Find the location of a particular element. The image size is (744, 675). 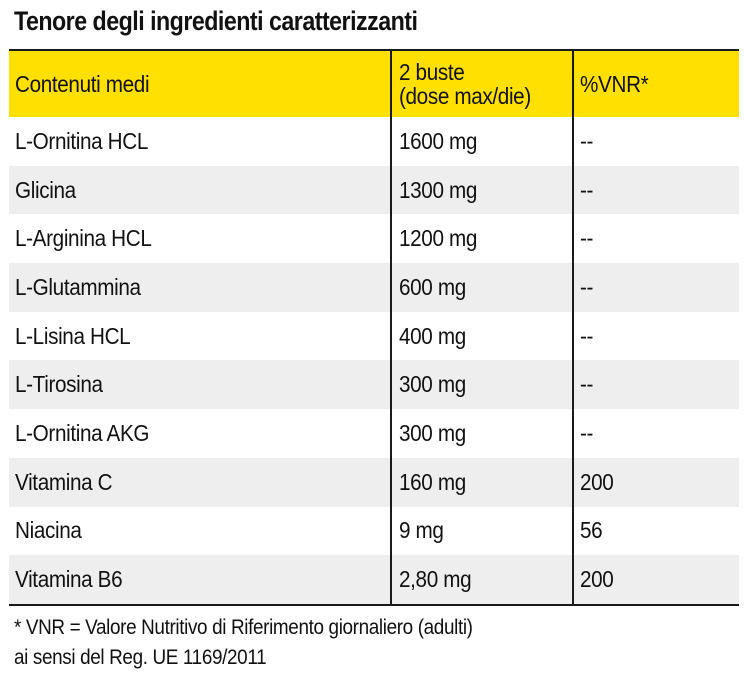

ingredient-amount: 2,80 mg is located at coordinates (435, 579).